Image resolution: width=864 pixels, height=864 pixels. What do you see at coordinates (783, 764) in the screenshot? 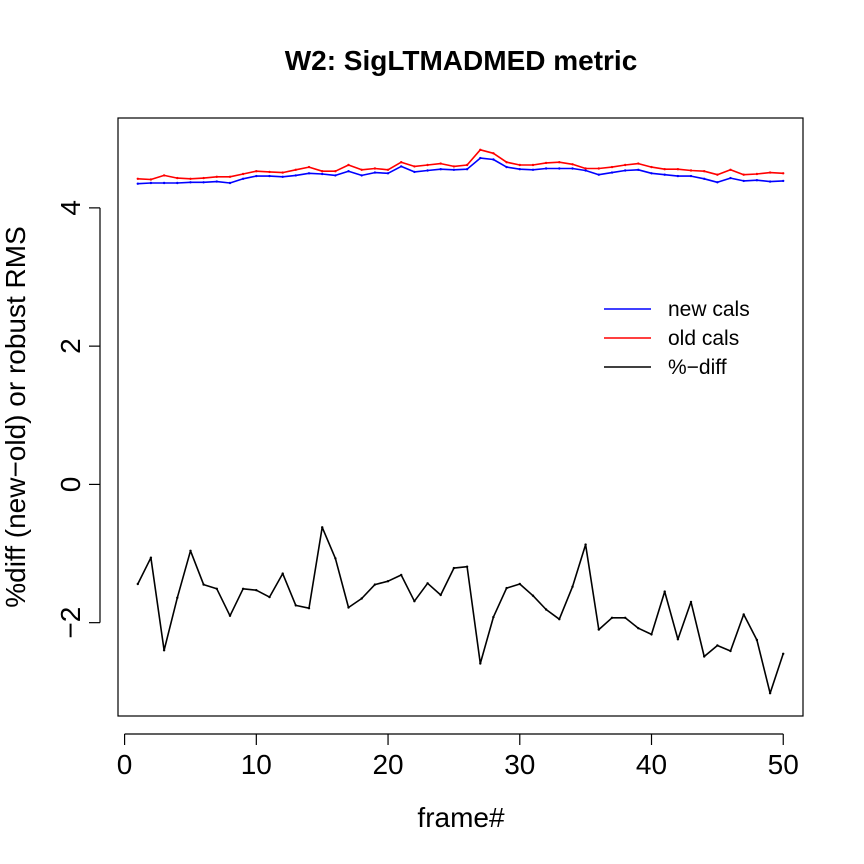
I see `x-tick-label: 50` at bounding box center [783, 764].